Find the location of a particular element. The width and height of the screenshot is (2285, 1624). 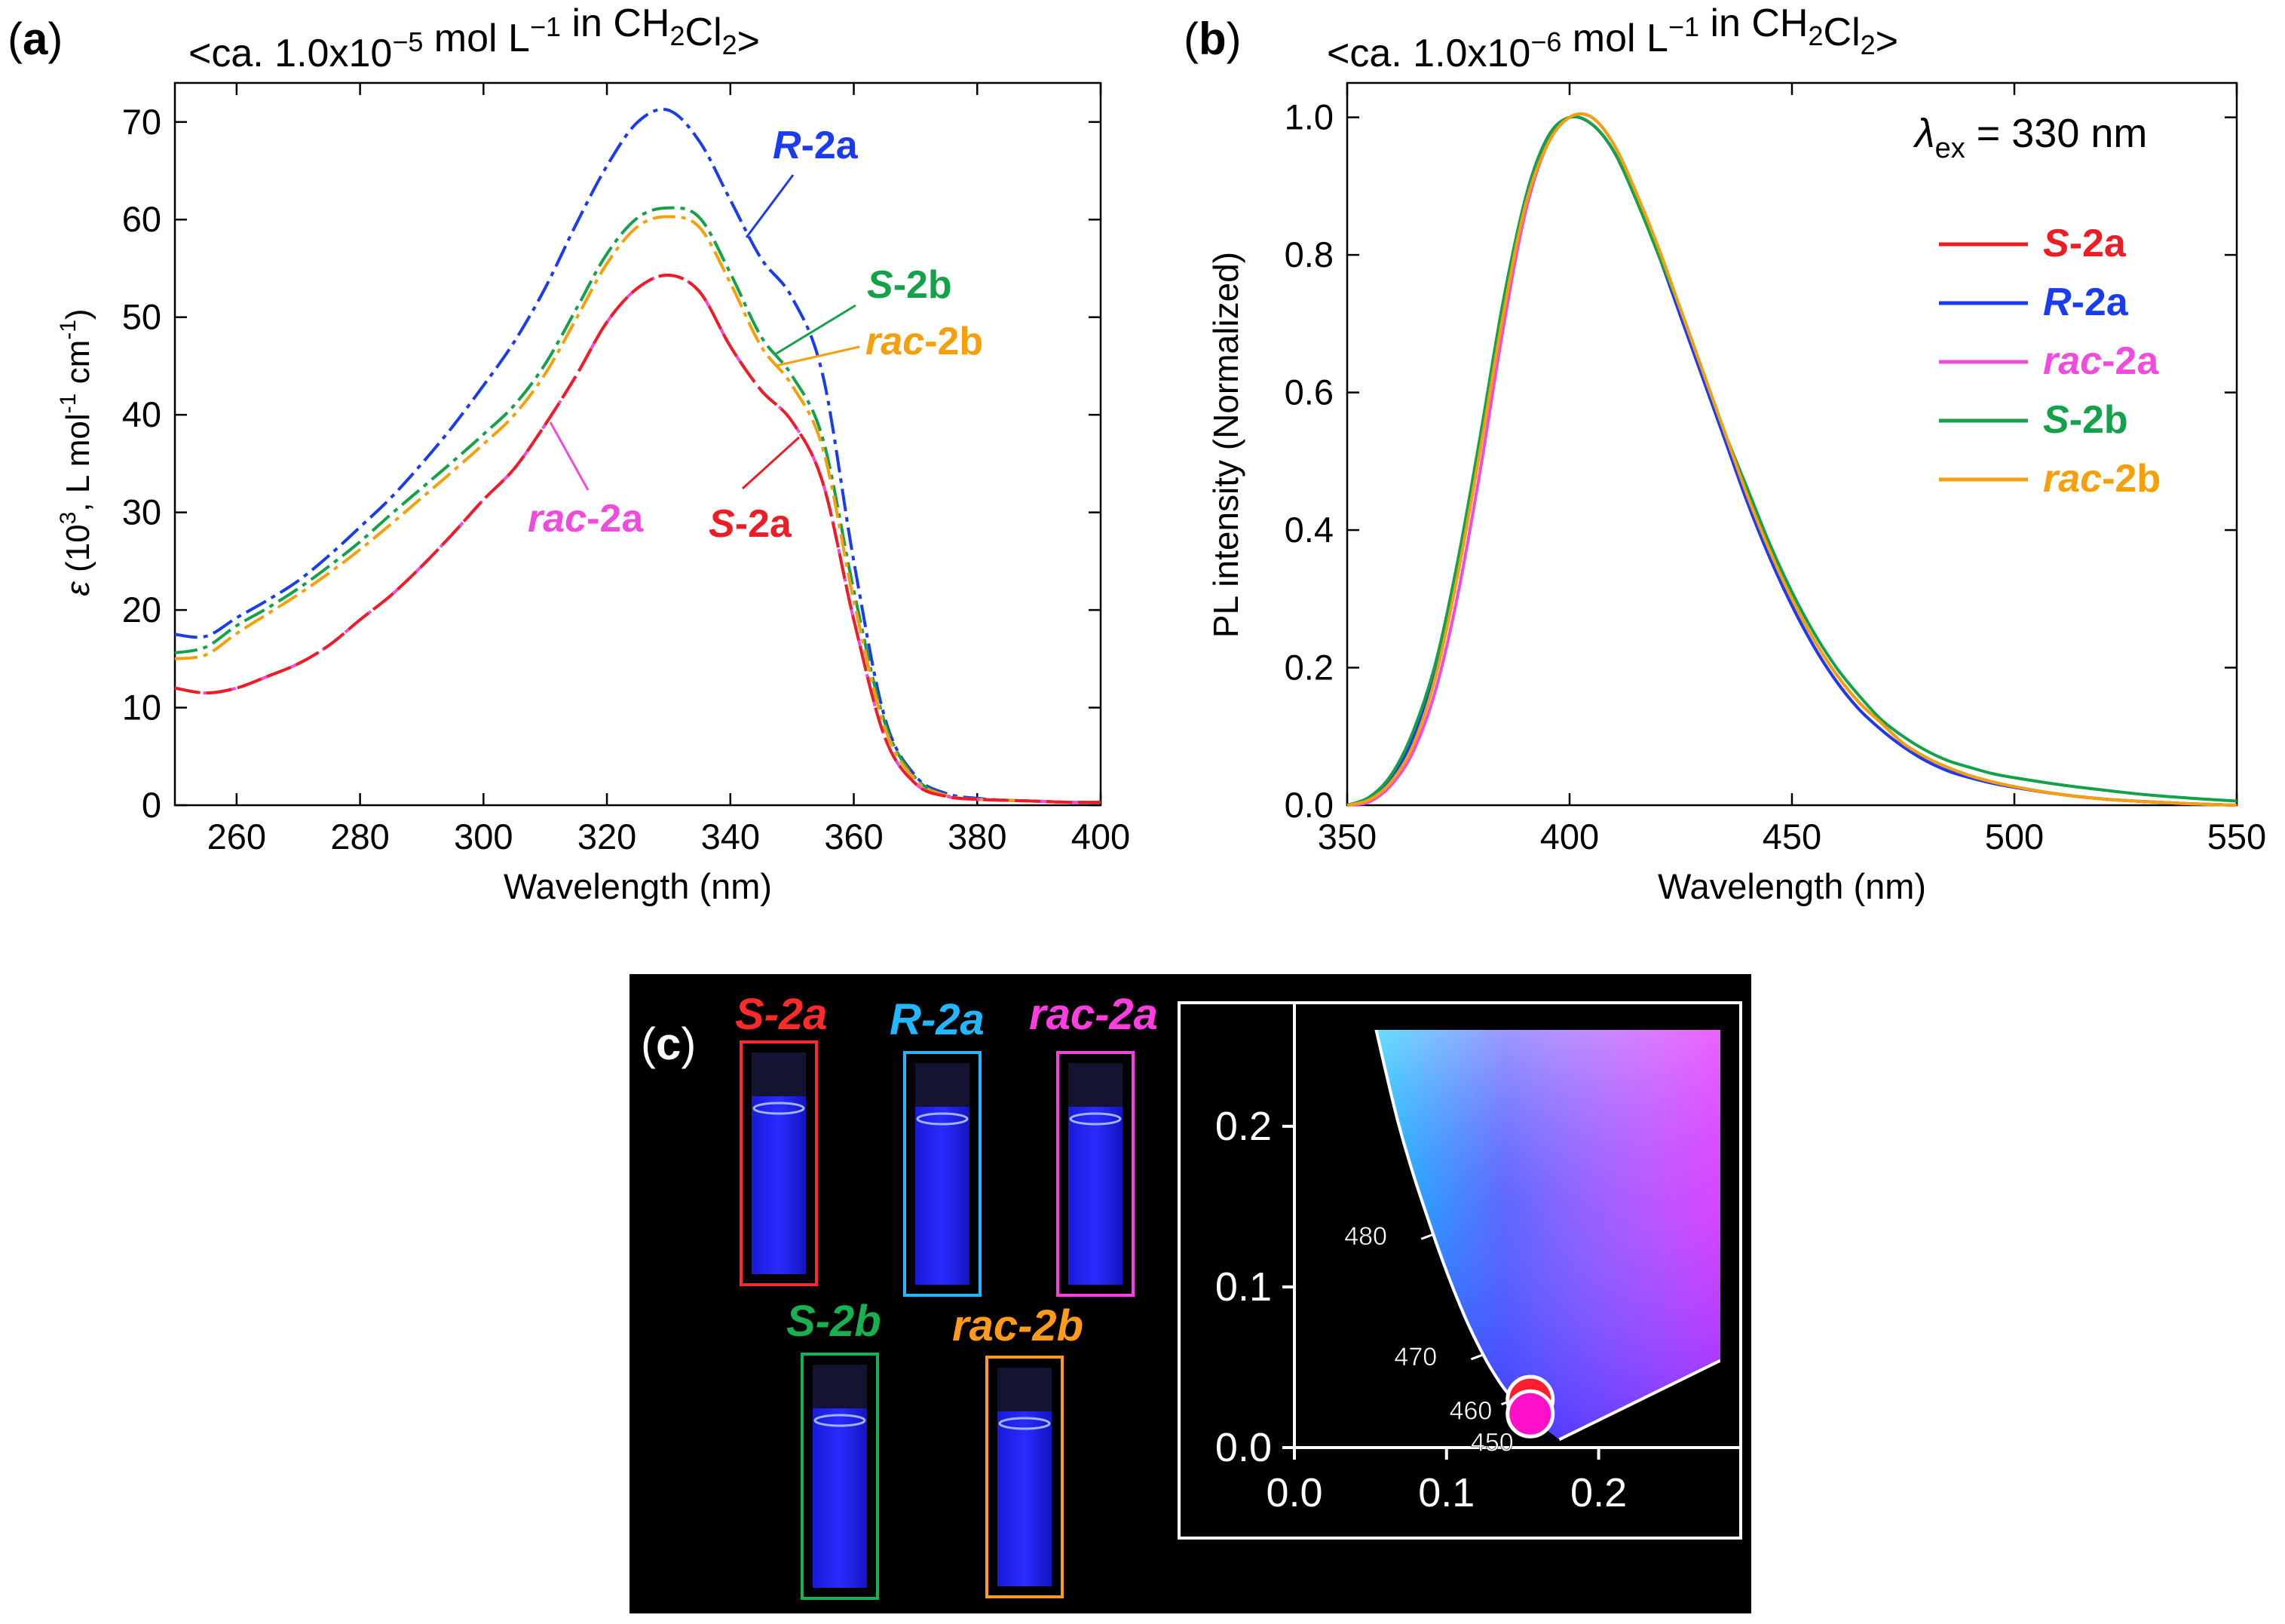

annotation-leader-S2b is located at coordinates (815, 330).